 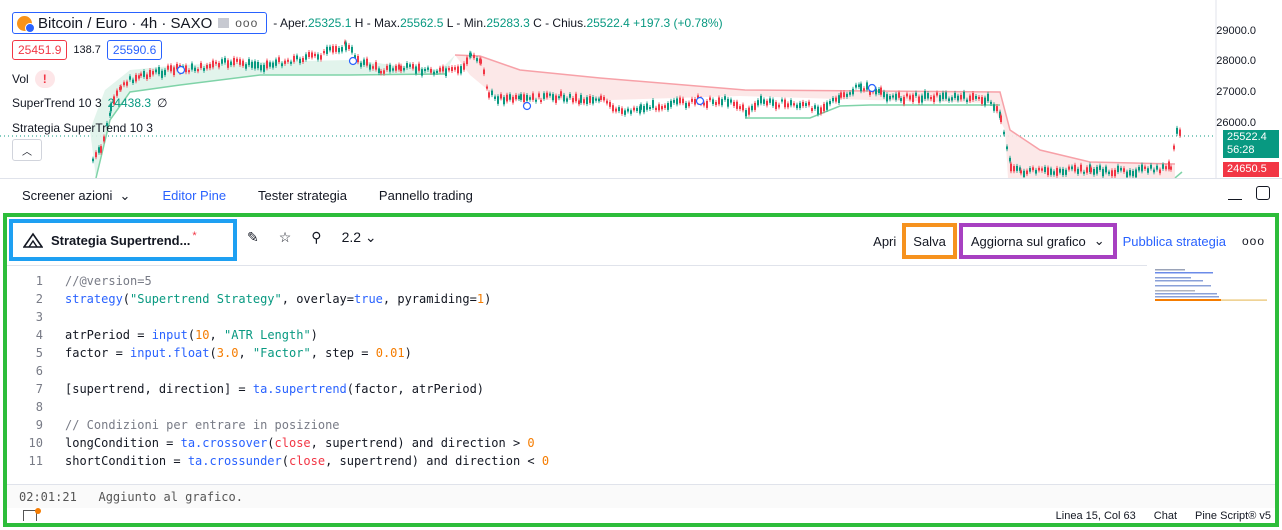 What do you see at coordinates (316, 237) in the screenshot?
I see `search-icon: ⚲` at bounding box center [316, 237].